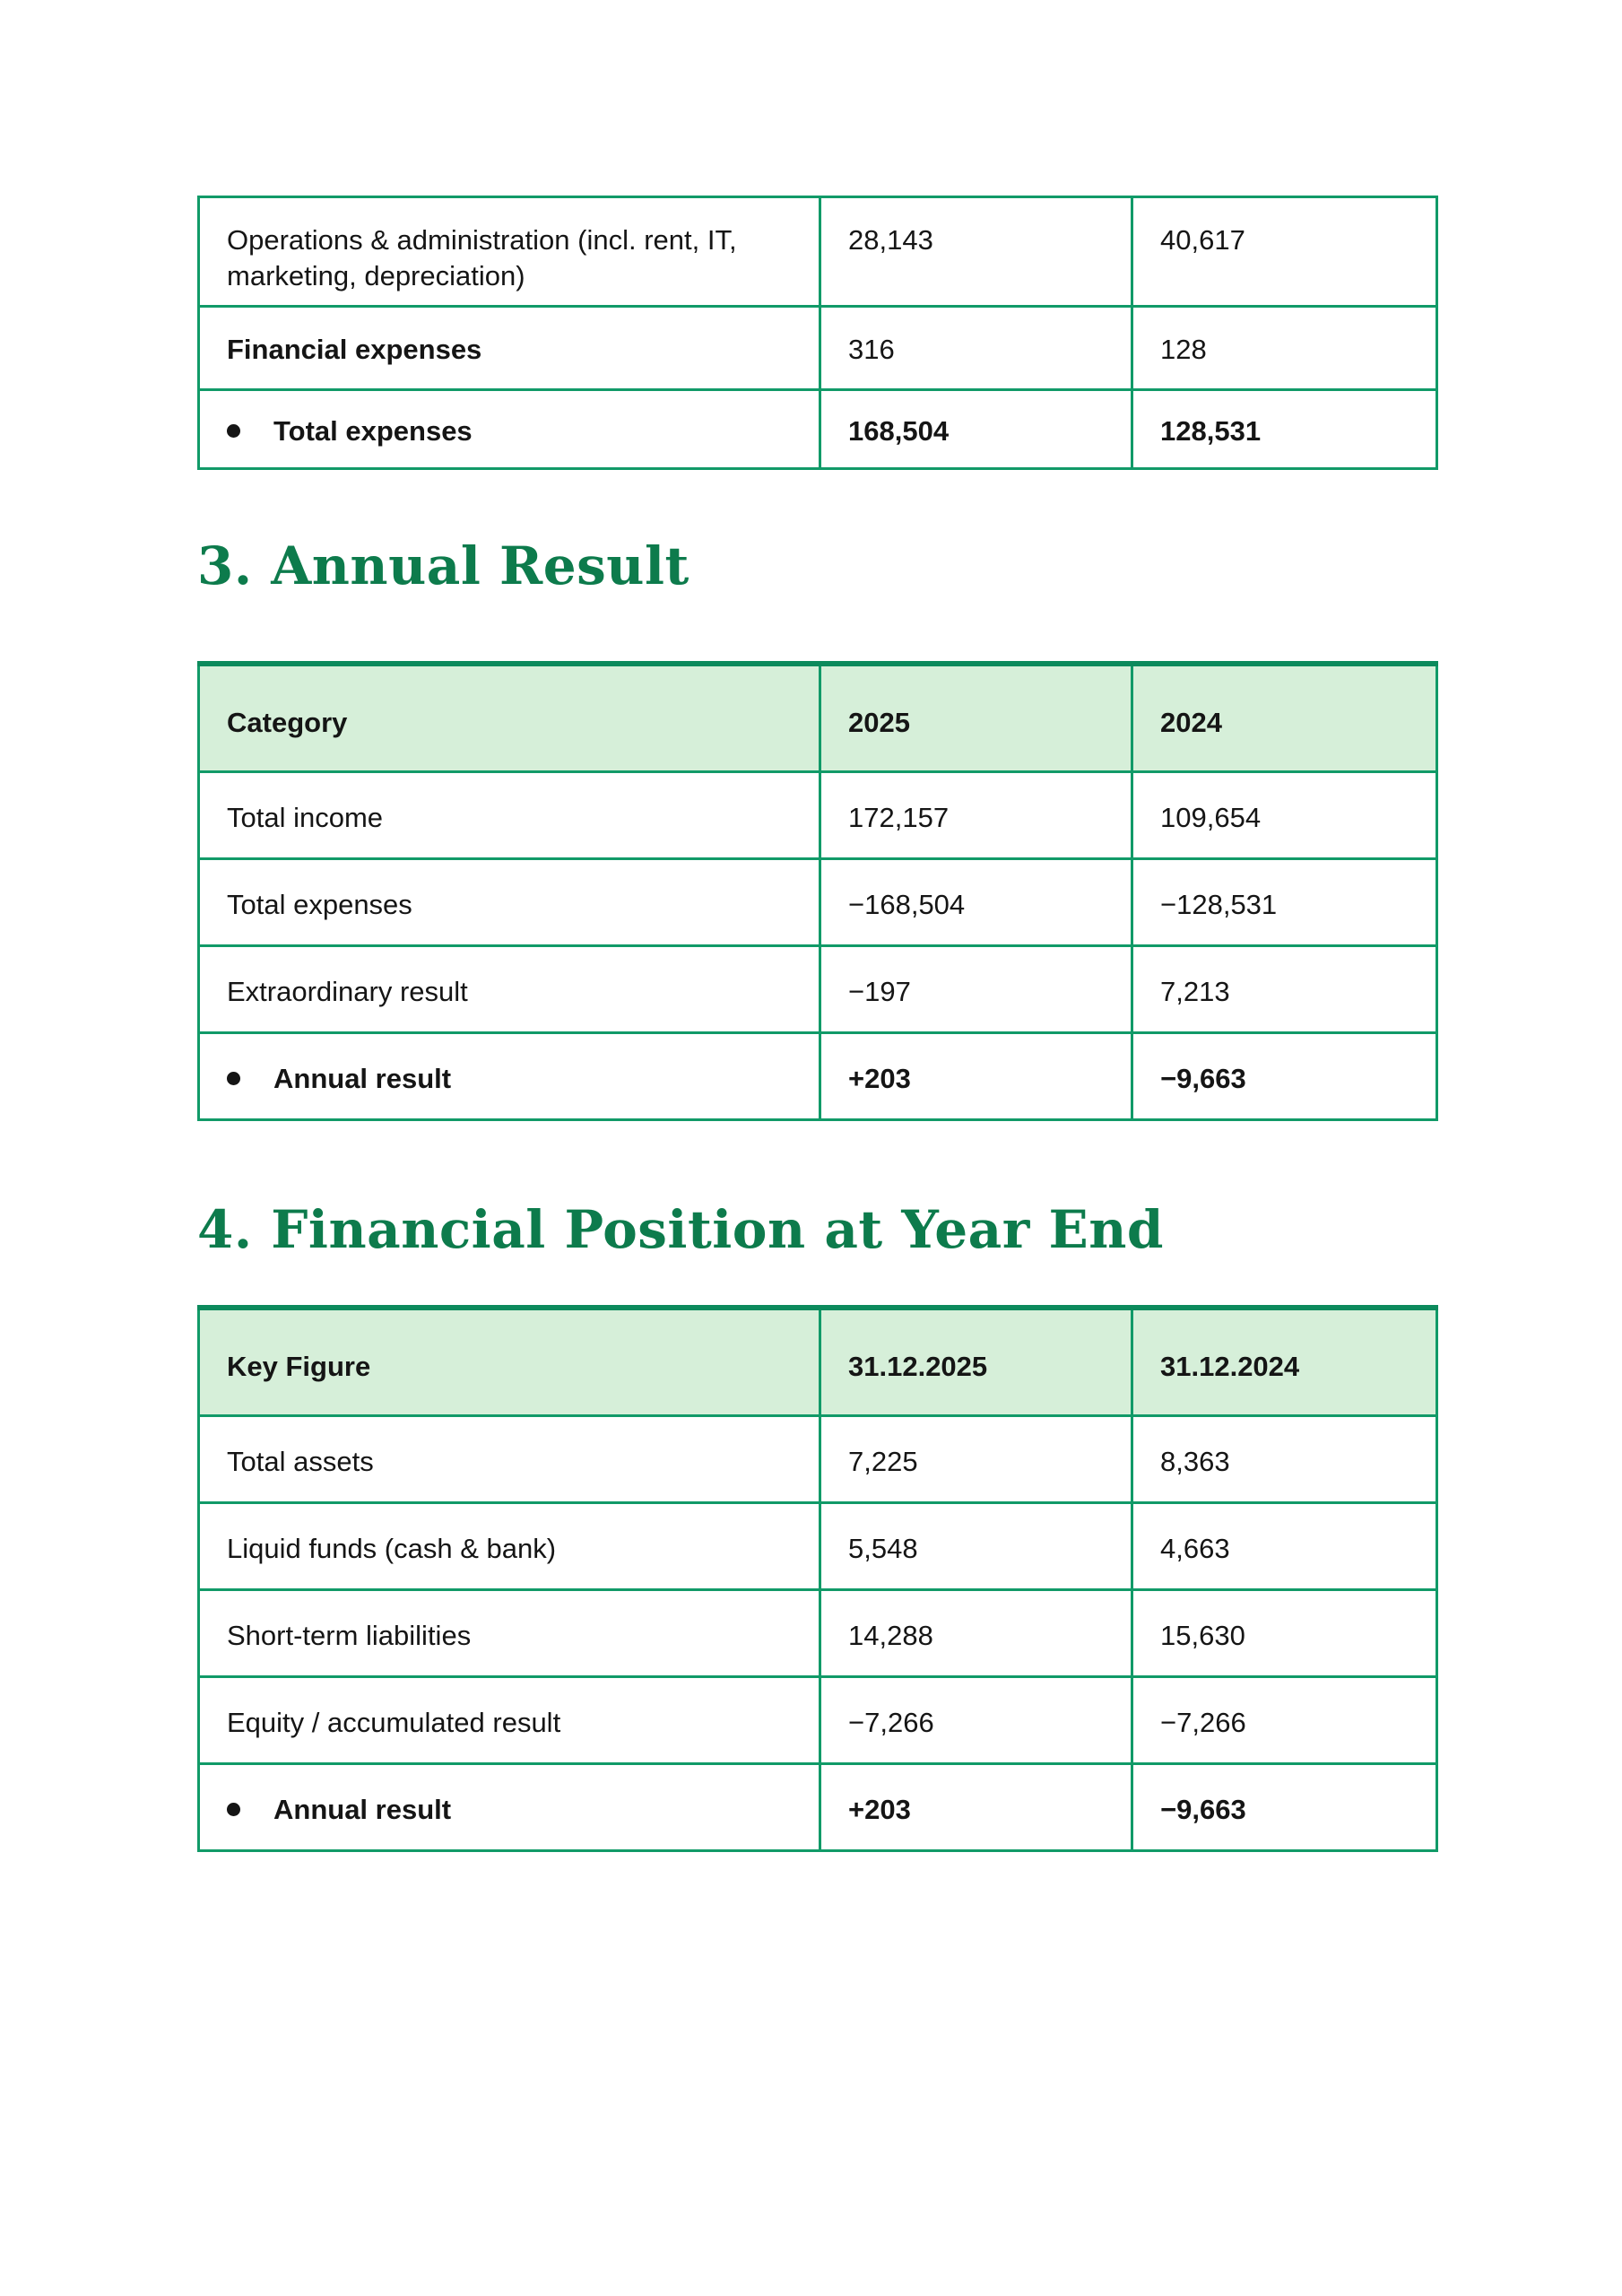 The image size is (1622, 2296). Describe the element at coordinates (1284, 989) in the screenshot. I see `value-cell: 7,213` at that location.